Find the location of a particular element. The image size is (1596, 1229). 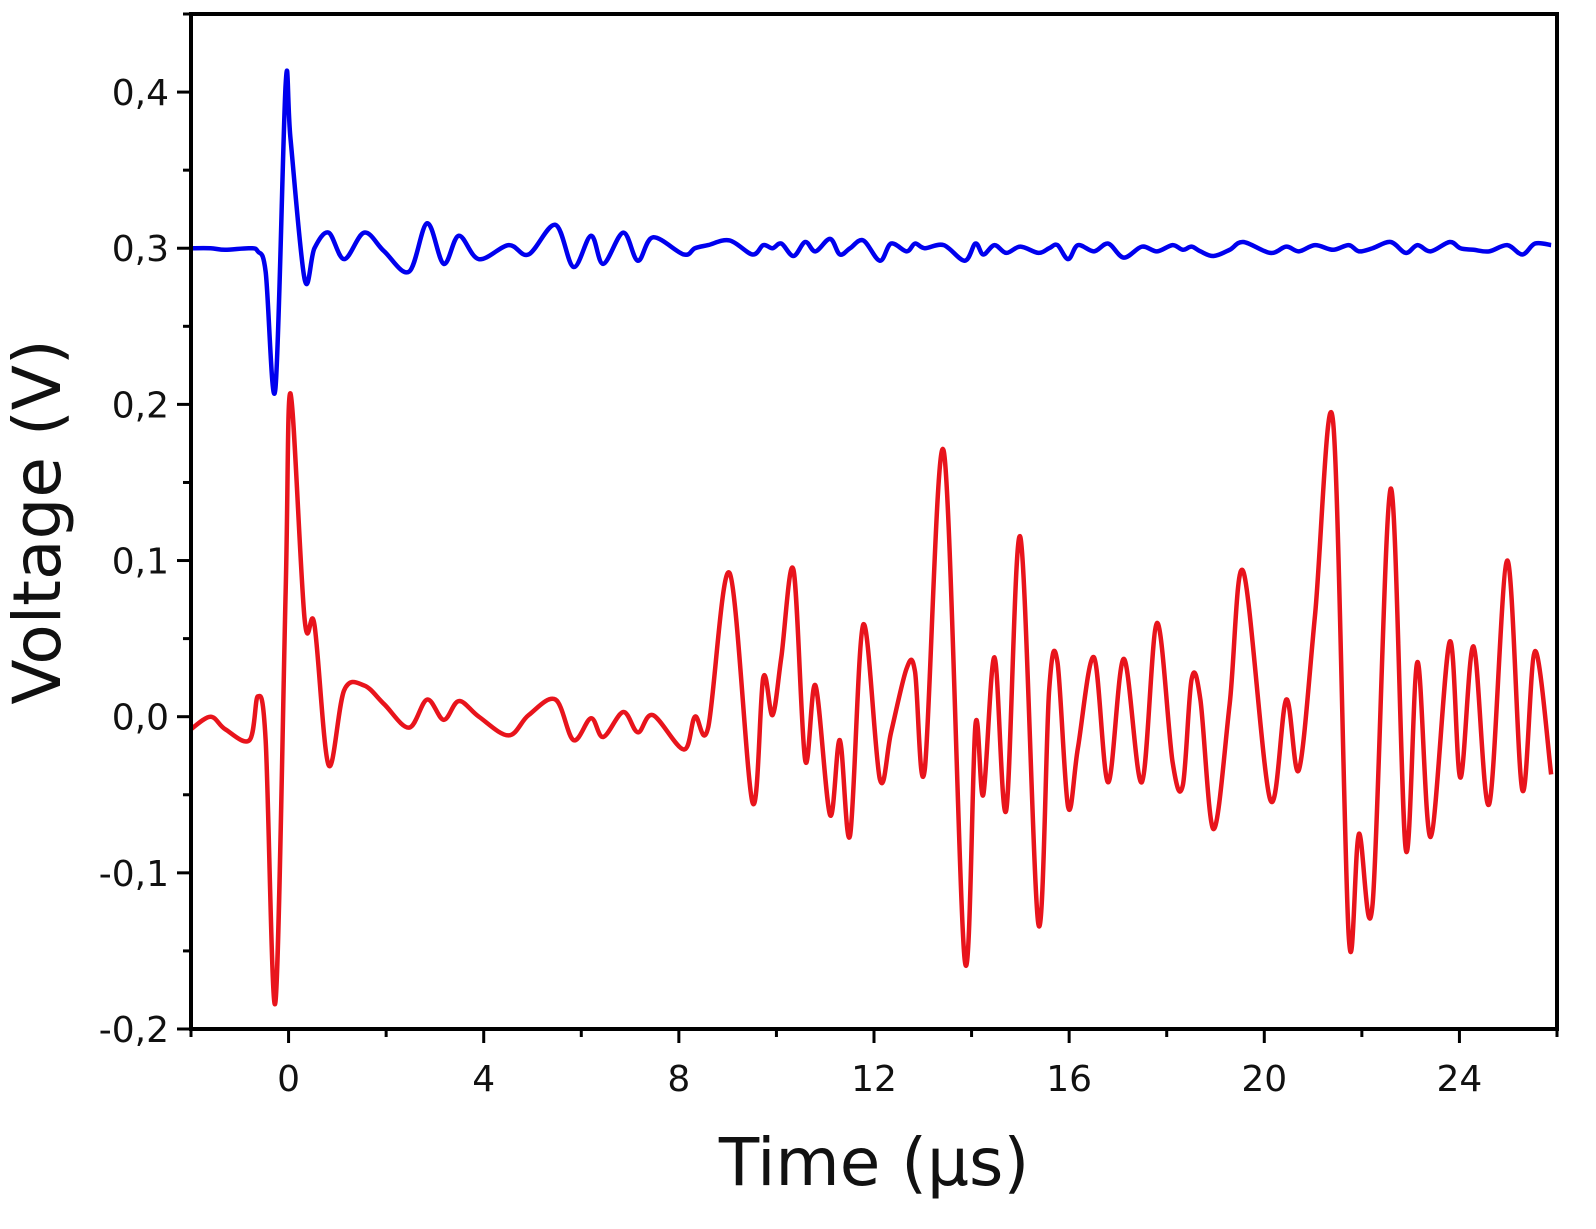

x-tick-label: 12 is located at coordinates (874, 1079).